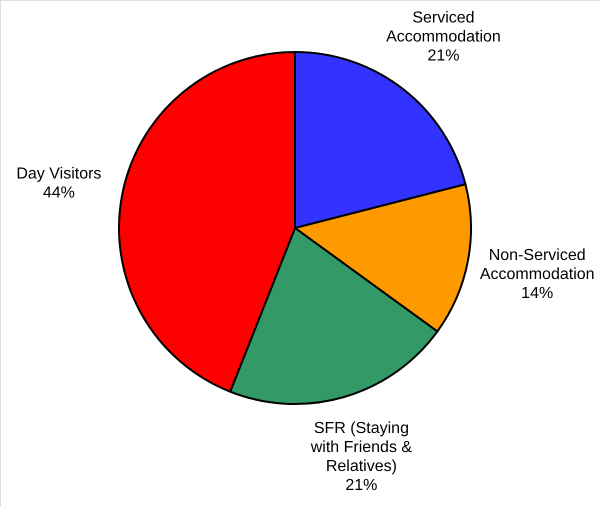 The height and width of the screenshot is (506, 600). I want to click on slice-label: Non-Serviced Accommodation, so click(537, 265).